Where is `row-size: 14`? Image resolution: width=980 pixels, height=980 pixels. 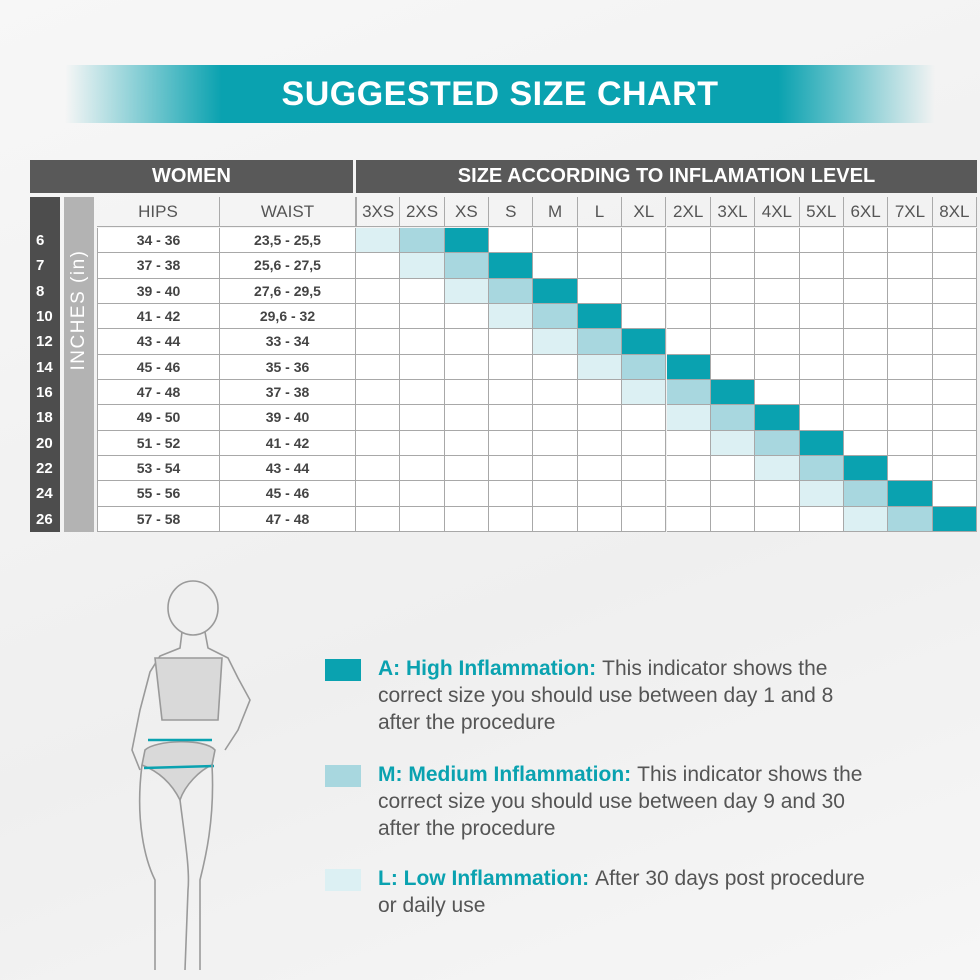 row-size: 14 is located at coordinates (45, 367).